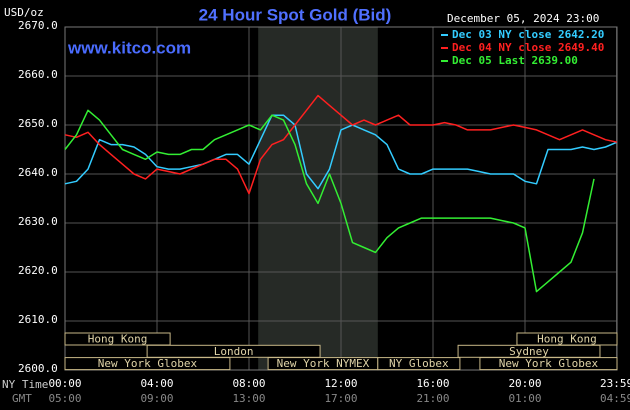 The height and width of the screenshot is (410, 630). Describe the element at coordinates (432, 398) in the screenshot. I see `x2-tick-label: 21:00` at that location.